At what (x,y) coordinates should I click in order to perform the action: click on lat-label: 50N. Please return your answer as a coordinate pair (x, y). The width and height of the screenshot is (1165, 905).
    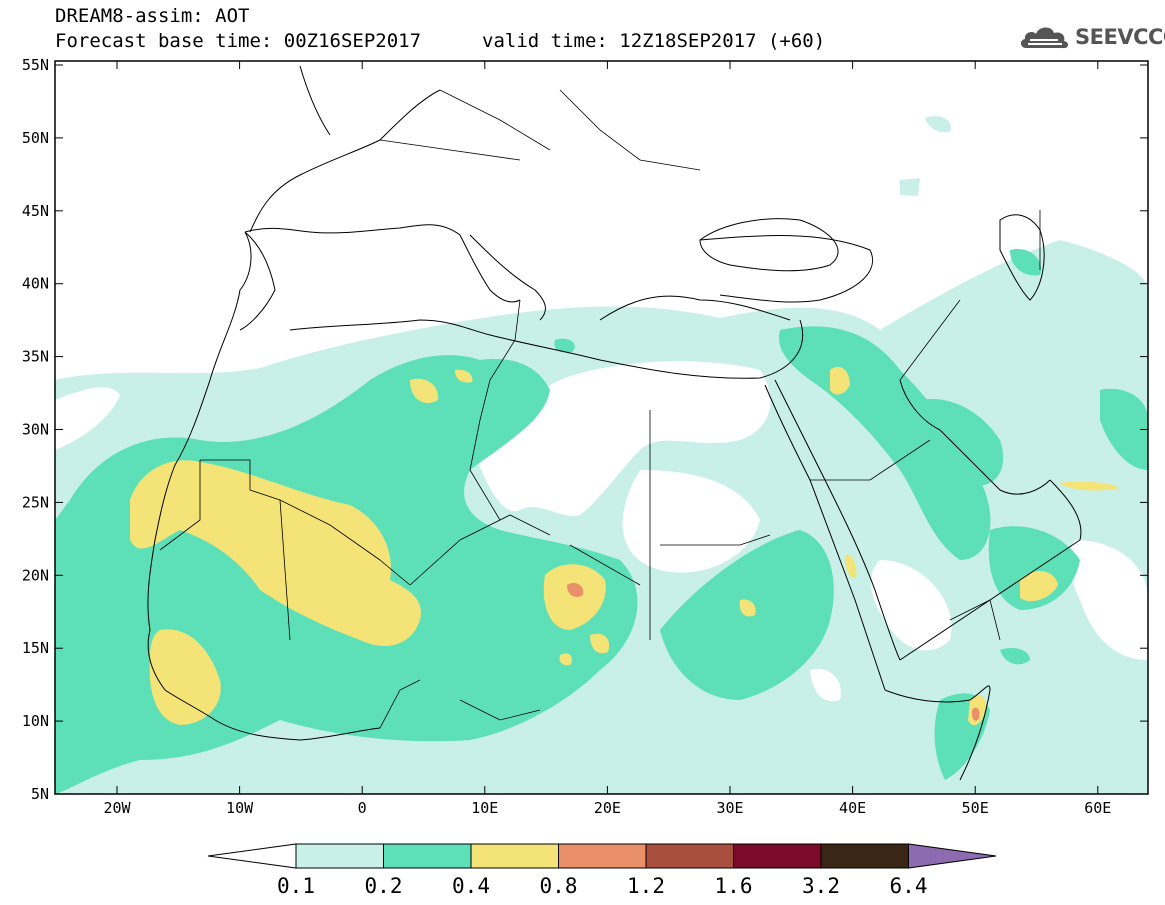
    Looking at the image, I should click on (35, 138).